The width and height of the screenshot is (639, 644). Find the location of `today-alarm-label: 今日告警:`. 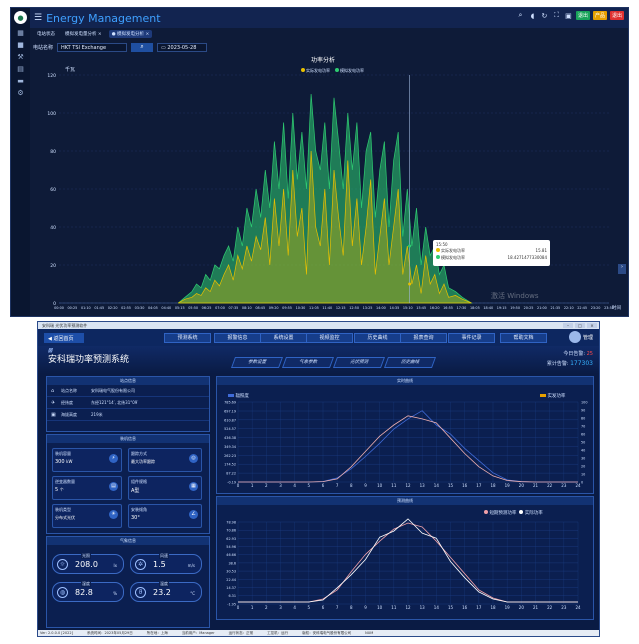

today-alarm-label: 今日告警: is located at coordinates (574, 354).